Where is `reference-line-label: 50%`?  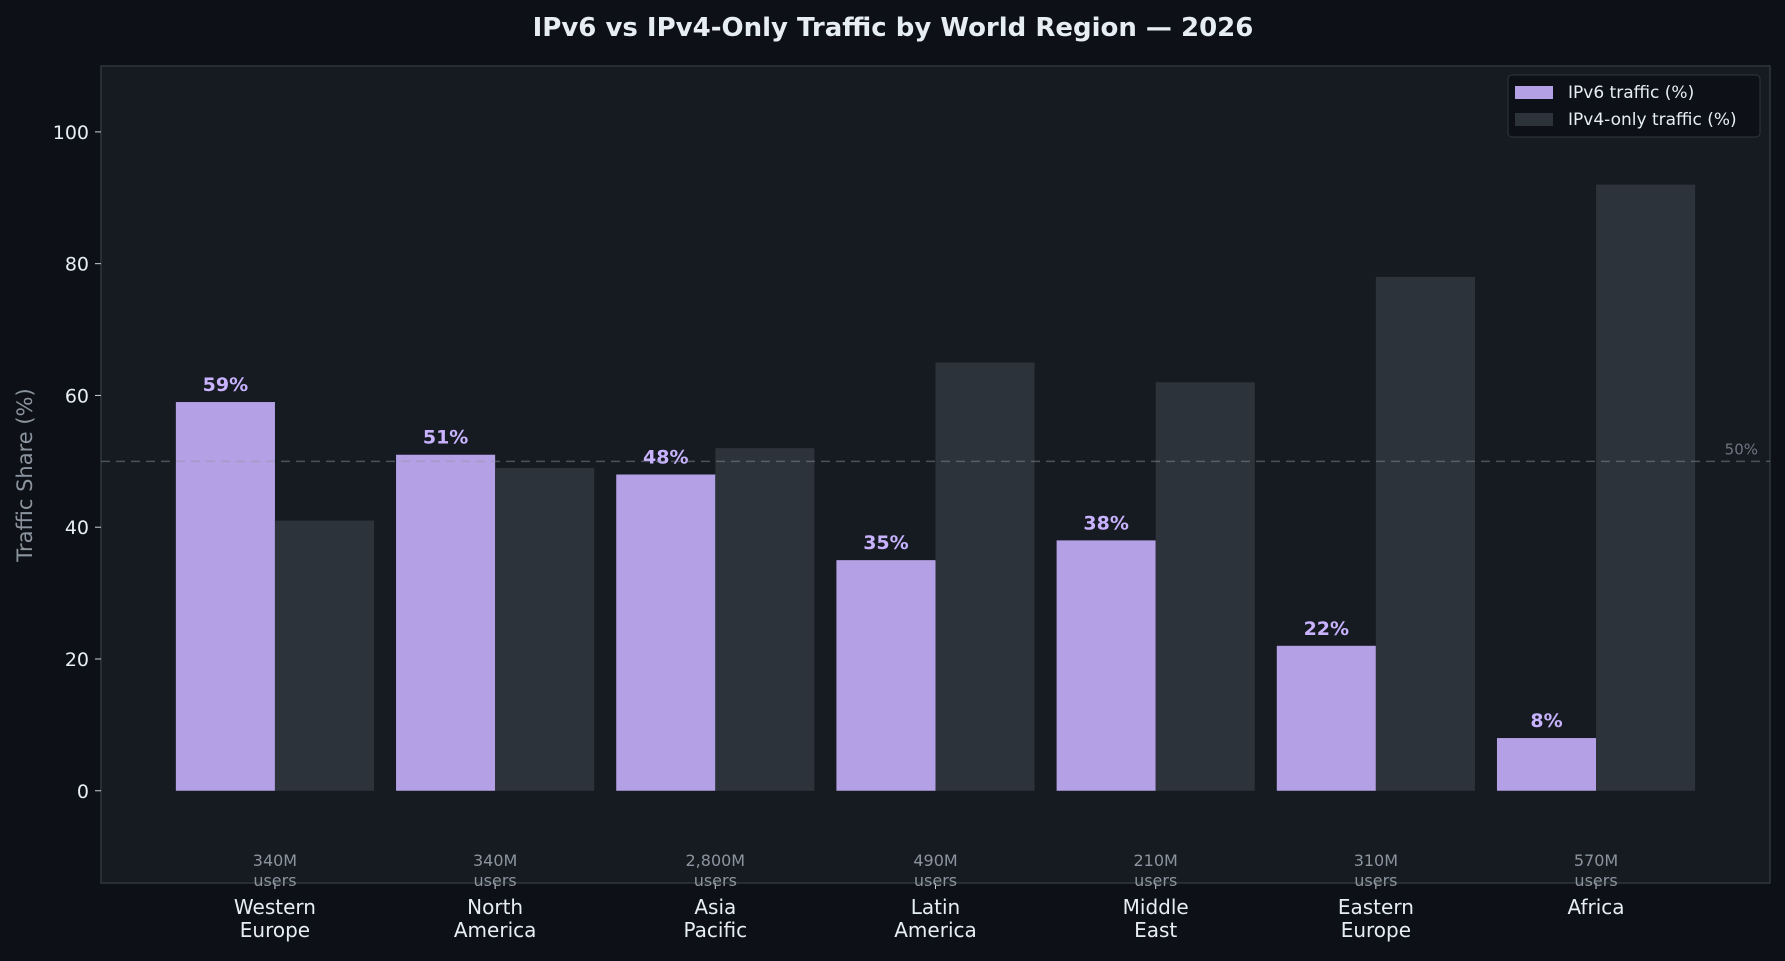 reference-line-label: 50% is located at coordinates (1741, 449).